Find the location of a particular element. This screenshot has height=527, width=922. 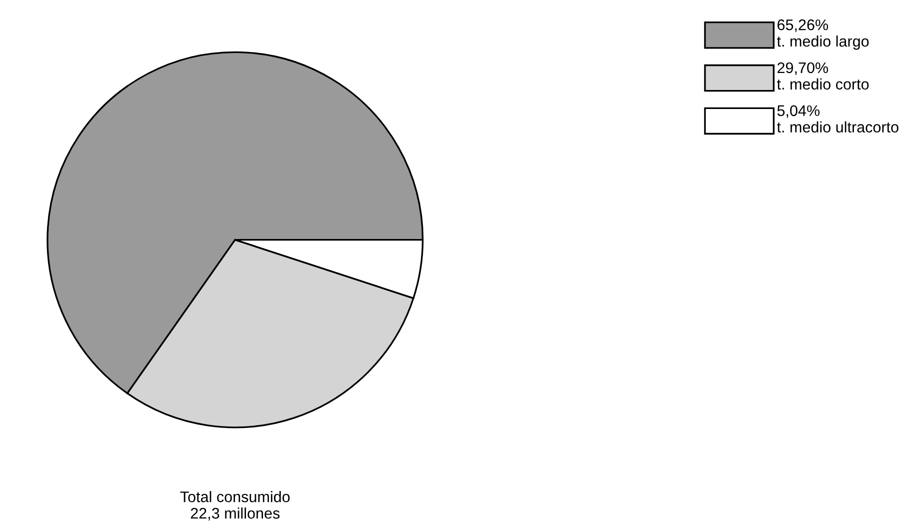

data-label: 29,70% is located at coordinates (803, 68).